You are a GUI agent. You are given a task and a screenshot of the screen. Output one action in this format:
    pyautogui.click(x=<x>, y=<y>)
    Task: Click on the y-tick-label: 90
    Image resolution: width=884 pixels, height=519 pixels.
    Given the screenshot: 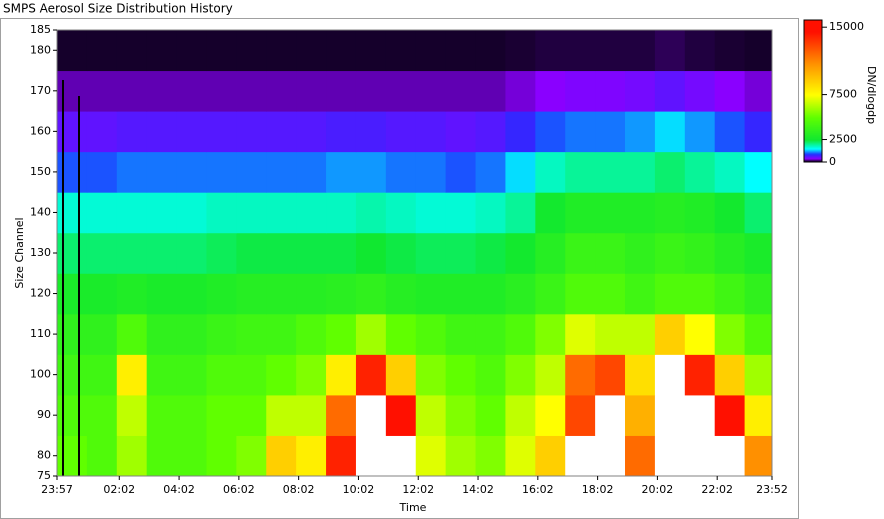 What is the action you would take?
    pyautogui.click(x=44, y=414)
    